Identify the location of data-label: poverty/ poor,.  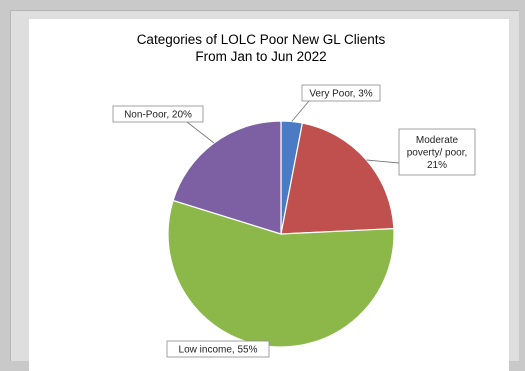
(437, 153).